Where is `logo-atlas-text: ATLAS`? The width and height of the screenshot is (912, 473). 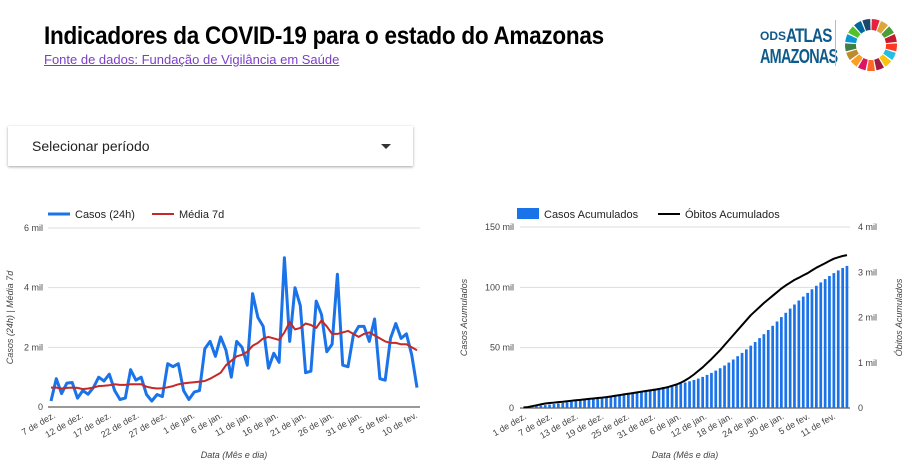
logo-atlas-text: ATLAS is located at coordinates (809, 36).